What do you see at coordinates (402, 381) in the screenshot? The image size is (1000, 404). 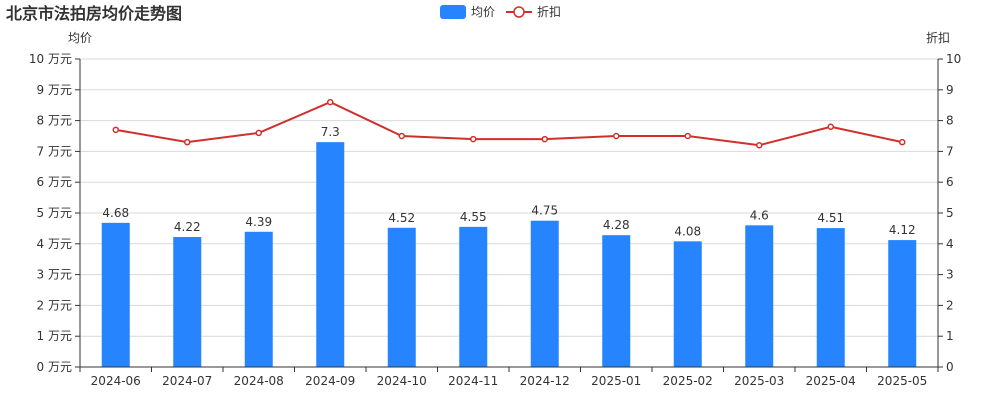 I see `x-tick-label: 2024-10` at bounding box center [402, 381].